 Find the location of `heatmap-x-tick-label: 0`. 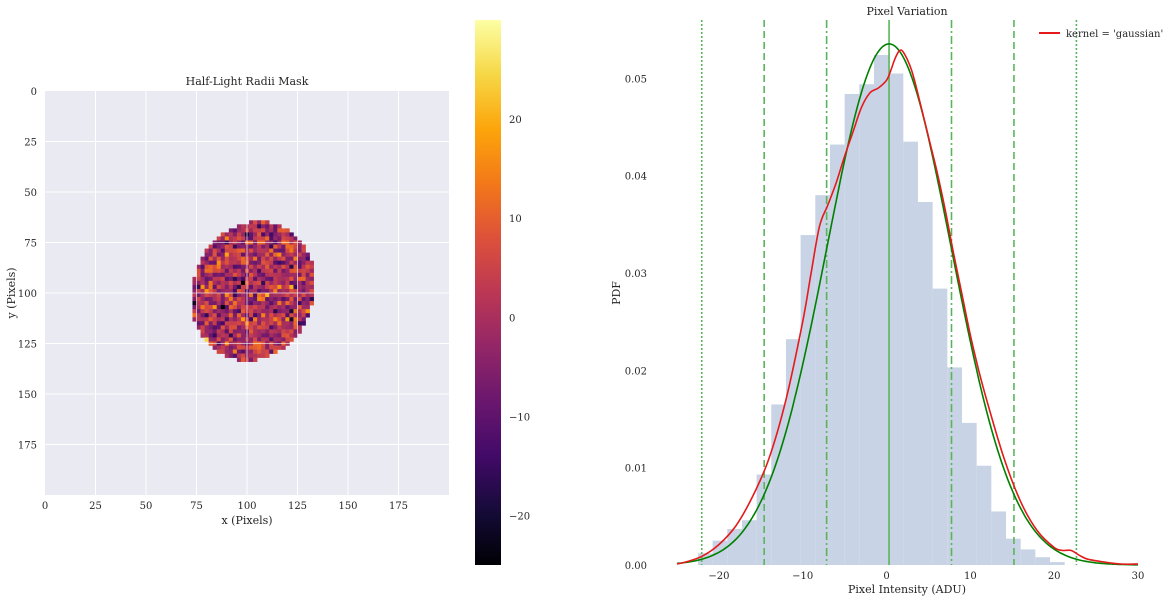

heatmap-x-tick-label: 0 is located at coordinates (45, 506).